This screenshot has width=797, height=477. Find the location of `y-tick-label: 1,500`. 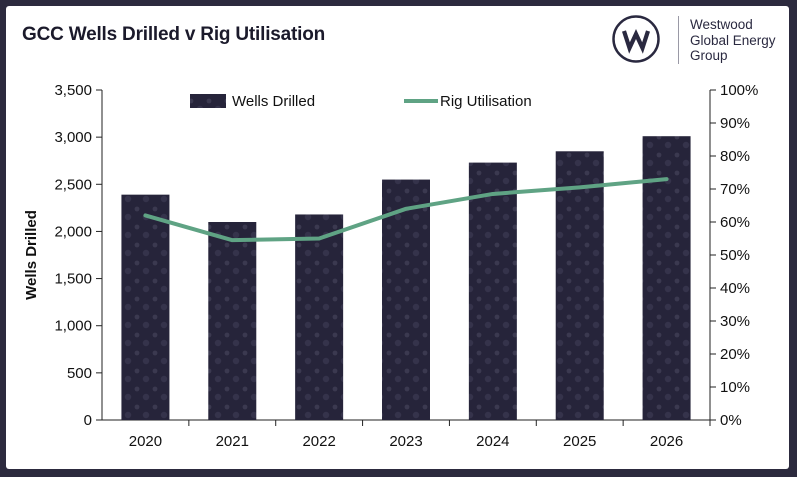

y-tick-label: 1,500 is located at coordinates (73, 279).